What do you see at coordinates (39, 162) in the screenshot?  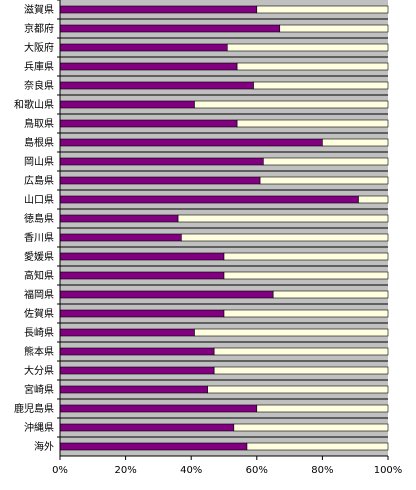 I see `category-label: 岡山県` at bounding box center [39, 162].